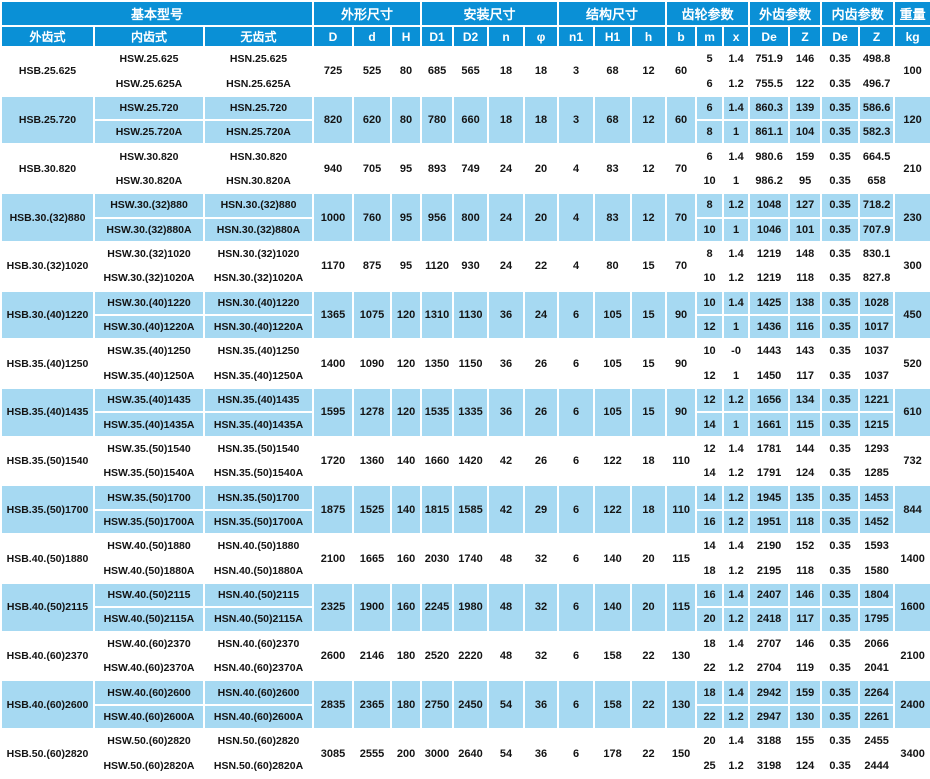  What do you see at coordinates (649, 753) in the screenshot?
I see `cell-h: 22` at bounding box center [649, 753].